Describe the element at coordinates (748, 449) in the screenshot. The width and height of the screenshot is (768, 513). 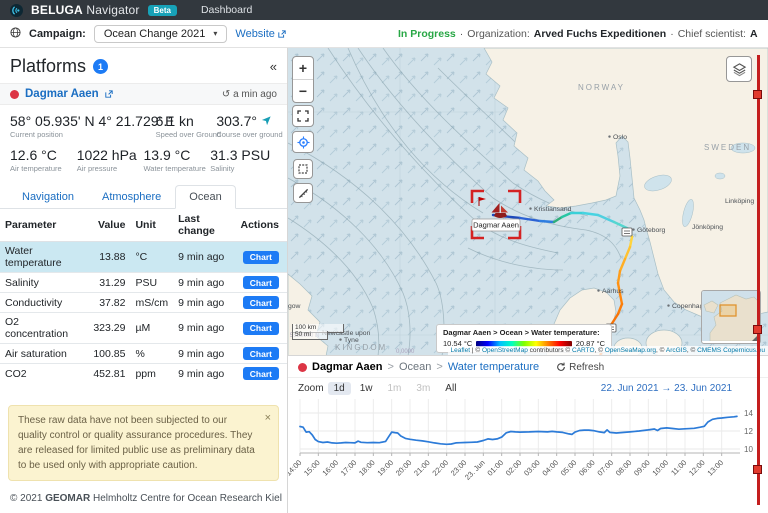
I see `y-axis-tick: 10` at that location.